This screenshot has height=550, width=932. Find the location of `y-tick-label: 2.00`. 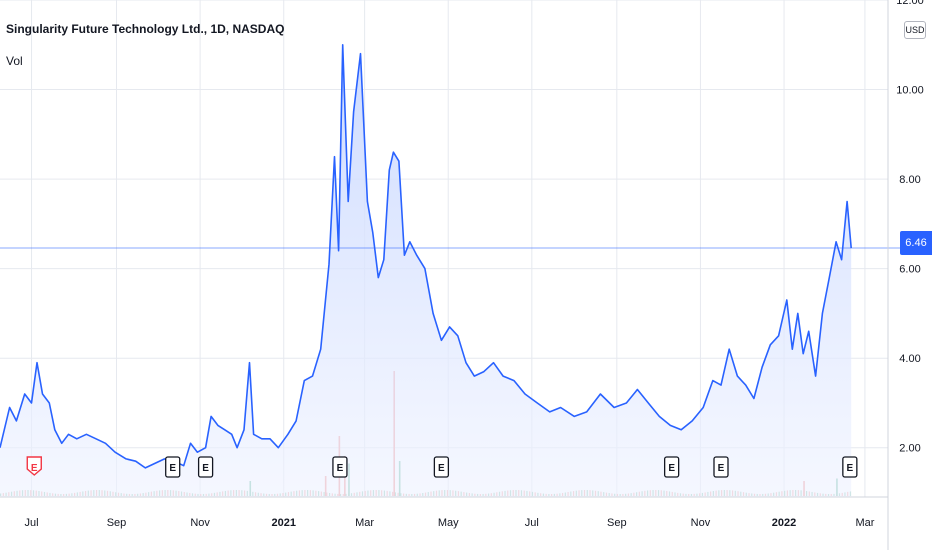

y-tick-label: 2.00 is located at coordinates (909, 449).